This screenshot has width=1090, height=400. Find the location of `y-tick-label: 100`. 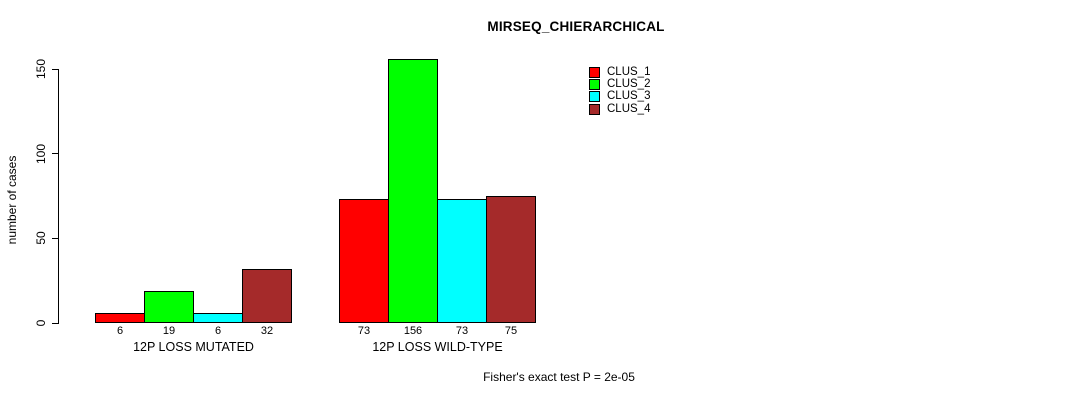

y-tick-label: 100 is located at coordinates (41, 153).